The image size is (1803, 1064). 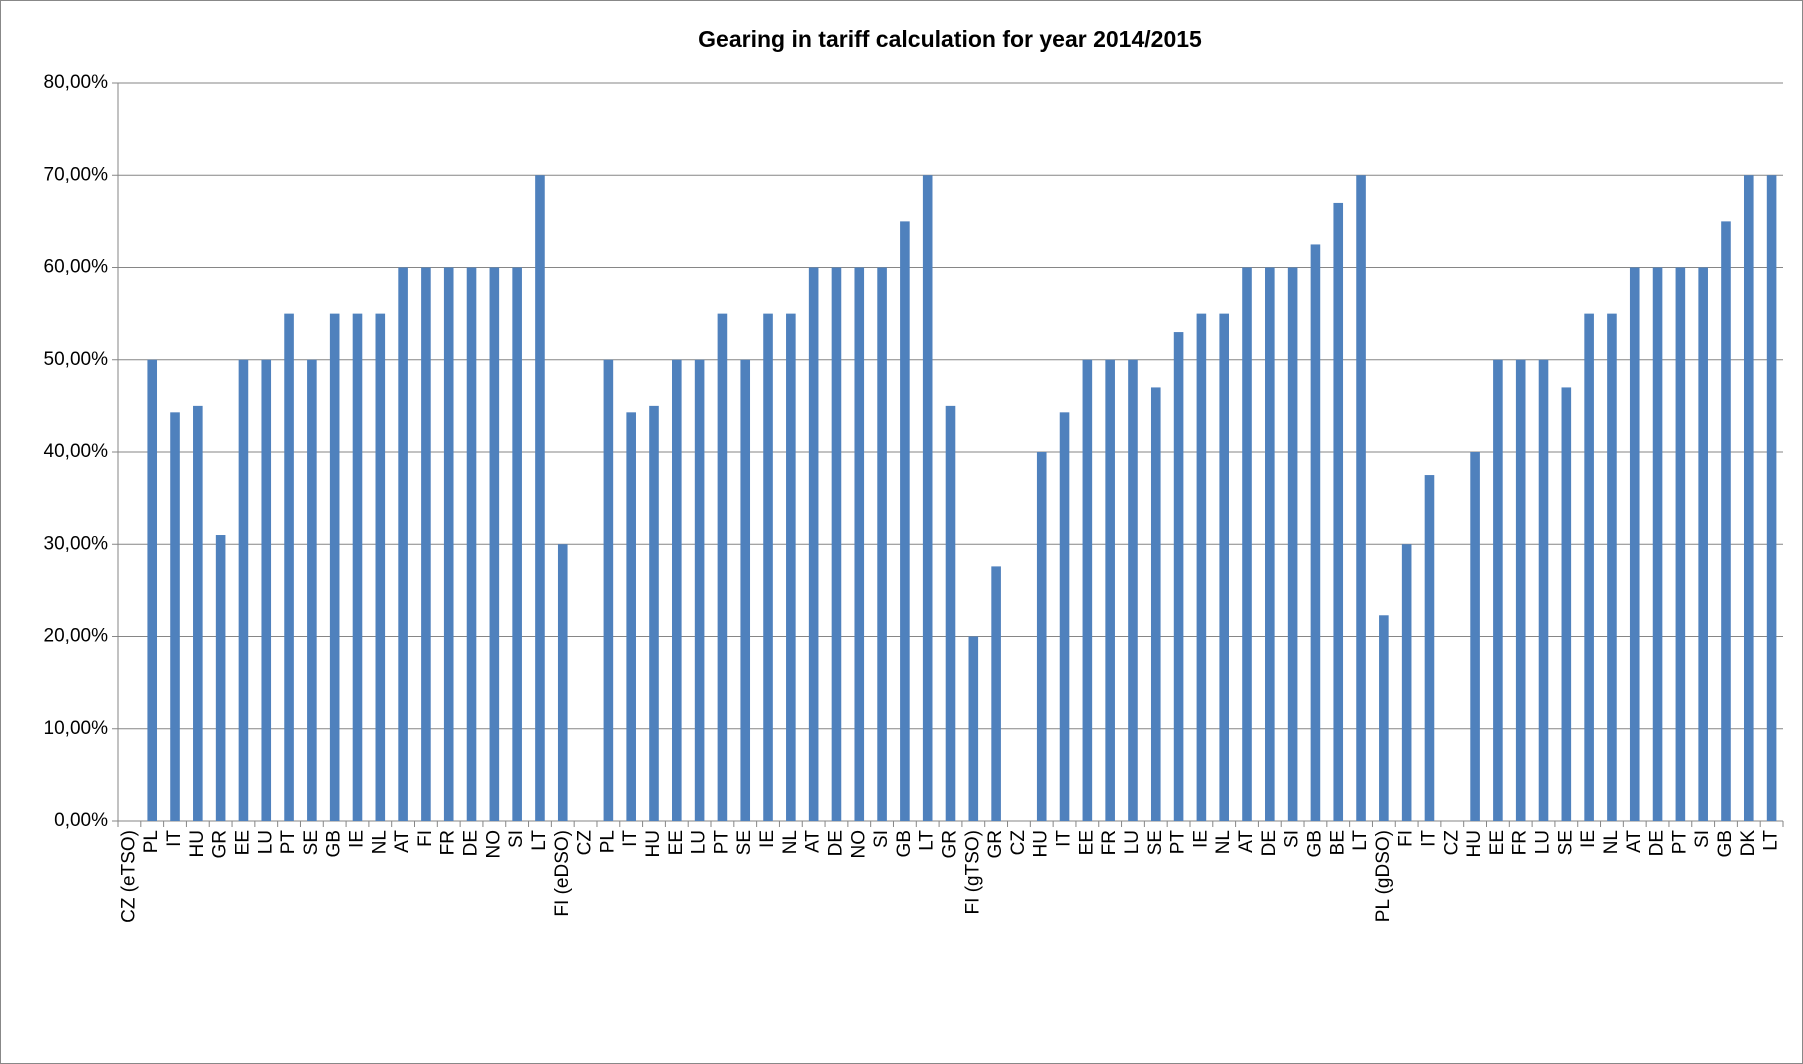 I want to click on x-tick-label: FI, so click(x=425, y=838).